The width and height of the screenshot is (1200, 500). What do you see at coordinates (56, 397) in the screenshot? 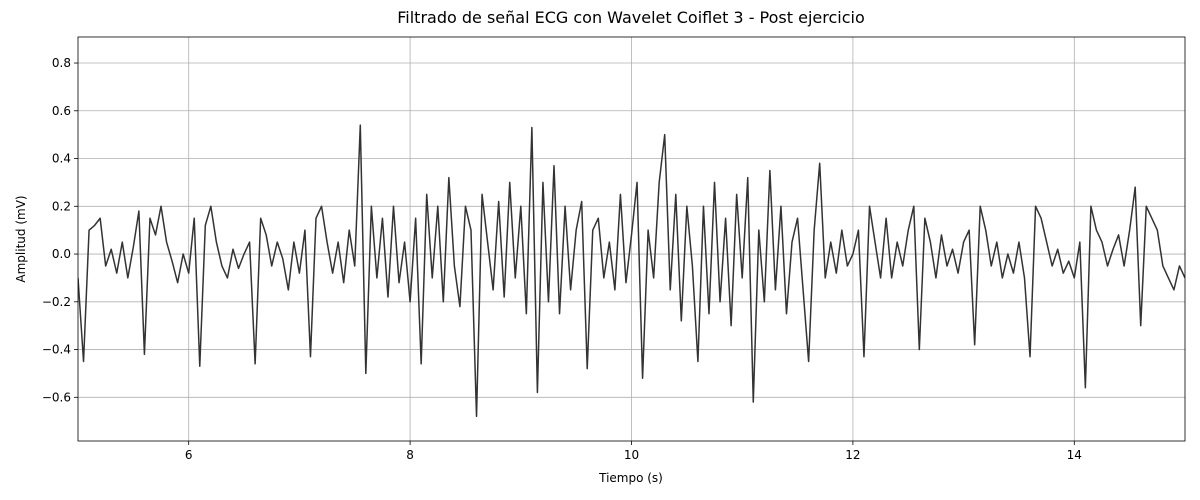
I see `y-tick-label: −0.6` at bounding box center [56, 397].